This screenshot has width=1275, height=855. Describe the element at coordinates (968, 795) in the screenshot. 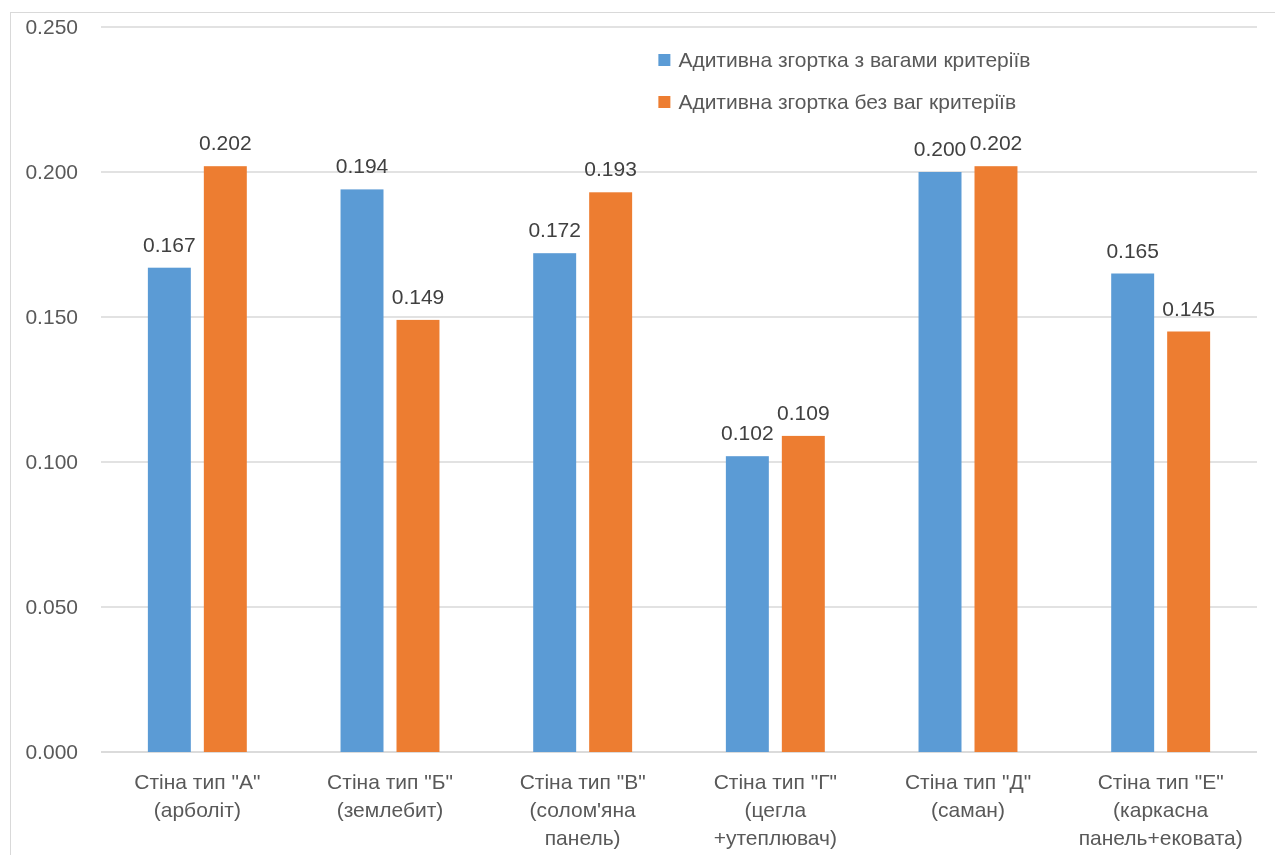

I see `x-tick-label: Стіна тип "Д" (саман)` at that location.